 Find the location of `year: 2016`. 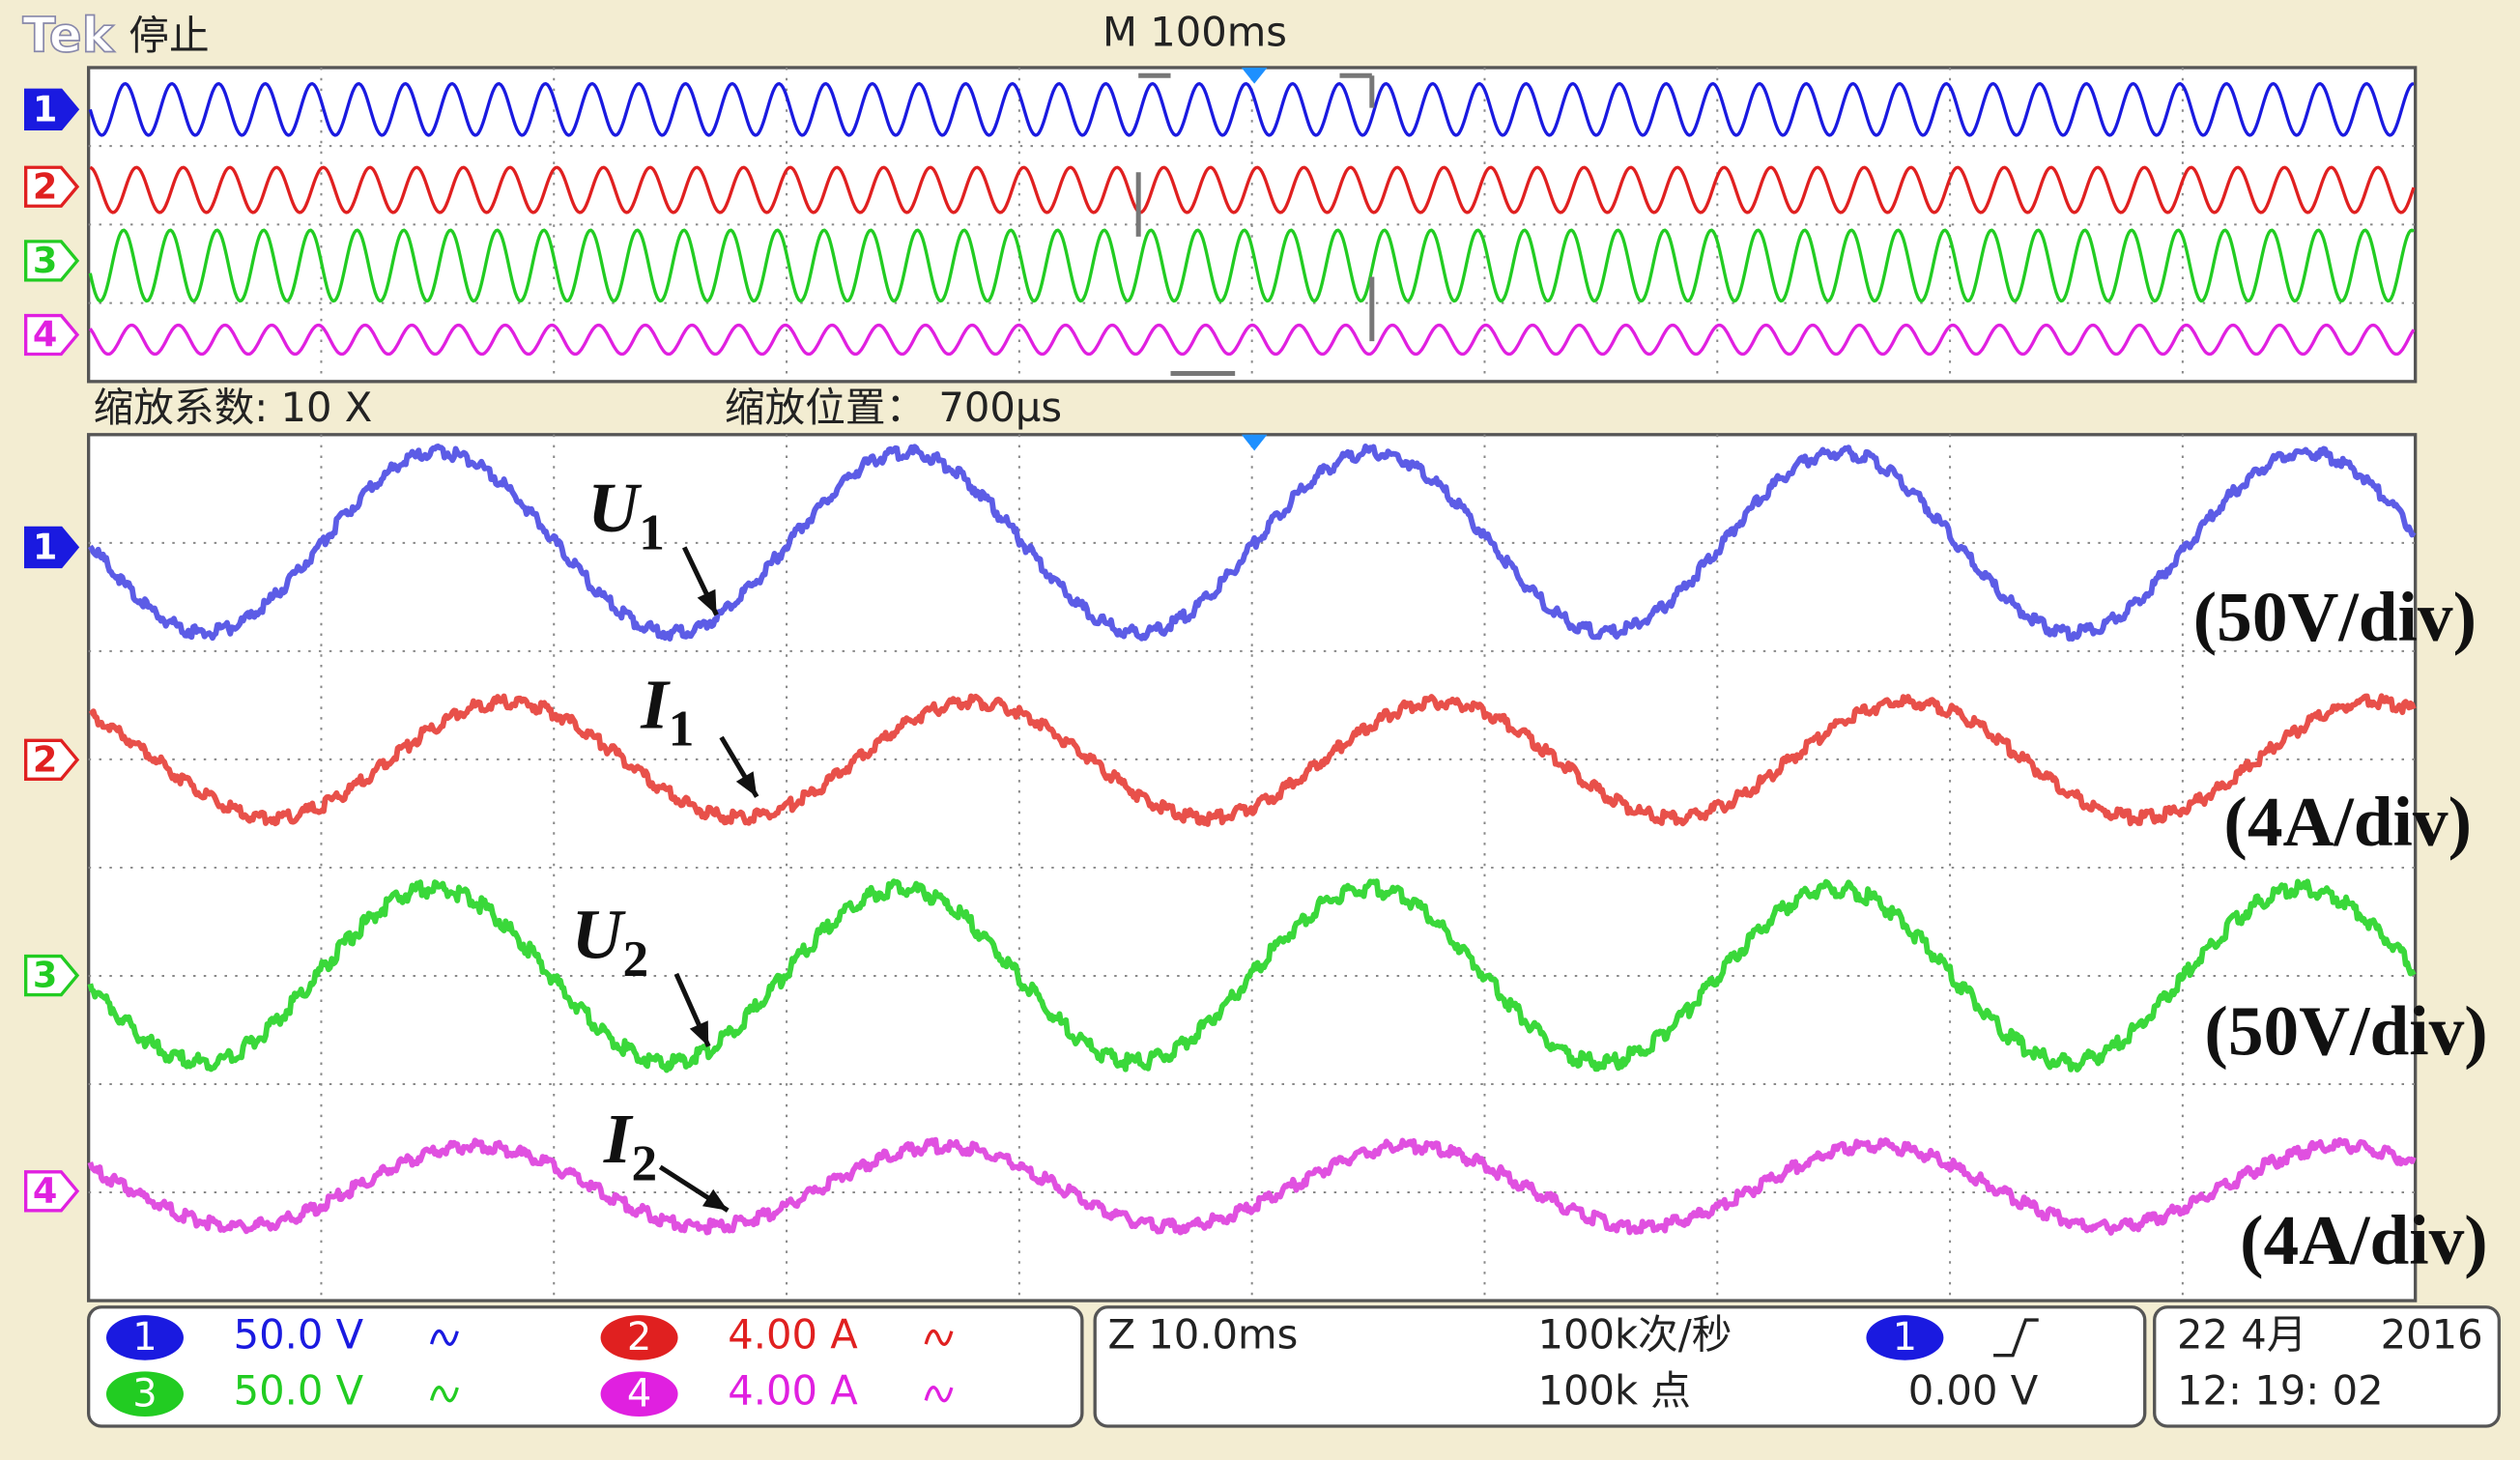

year: 2016 is located at coordinates (2432, 1334).